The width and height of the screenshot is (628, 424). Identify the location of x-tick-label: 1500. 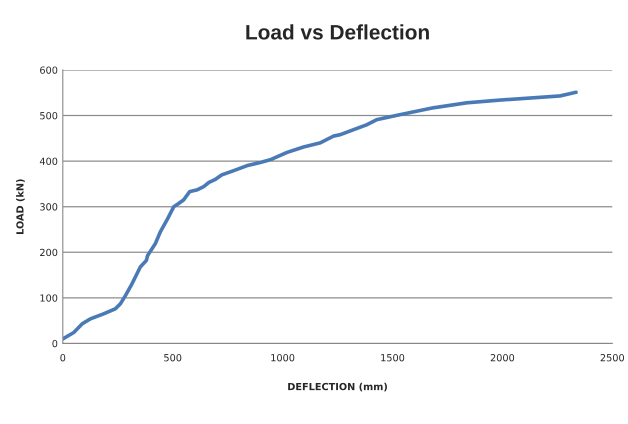
(392, 358).